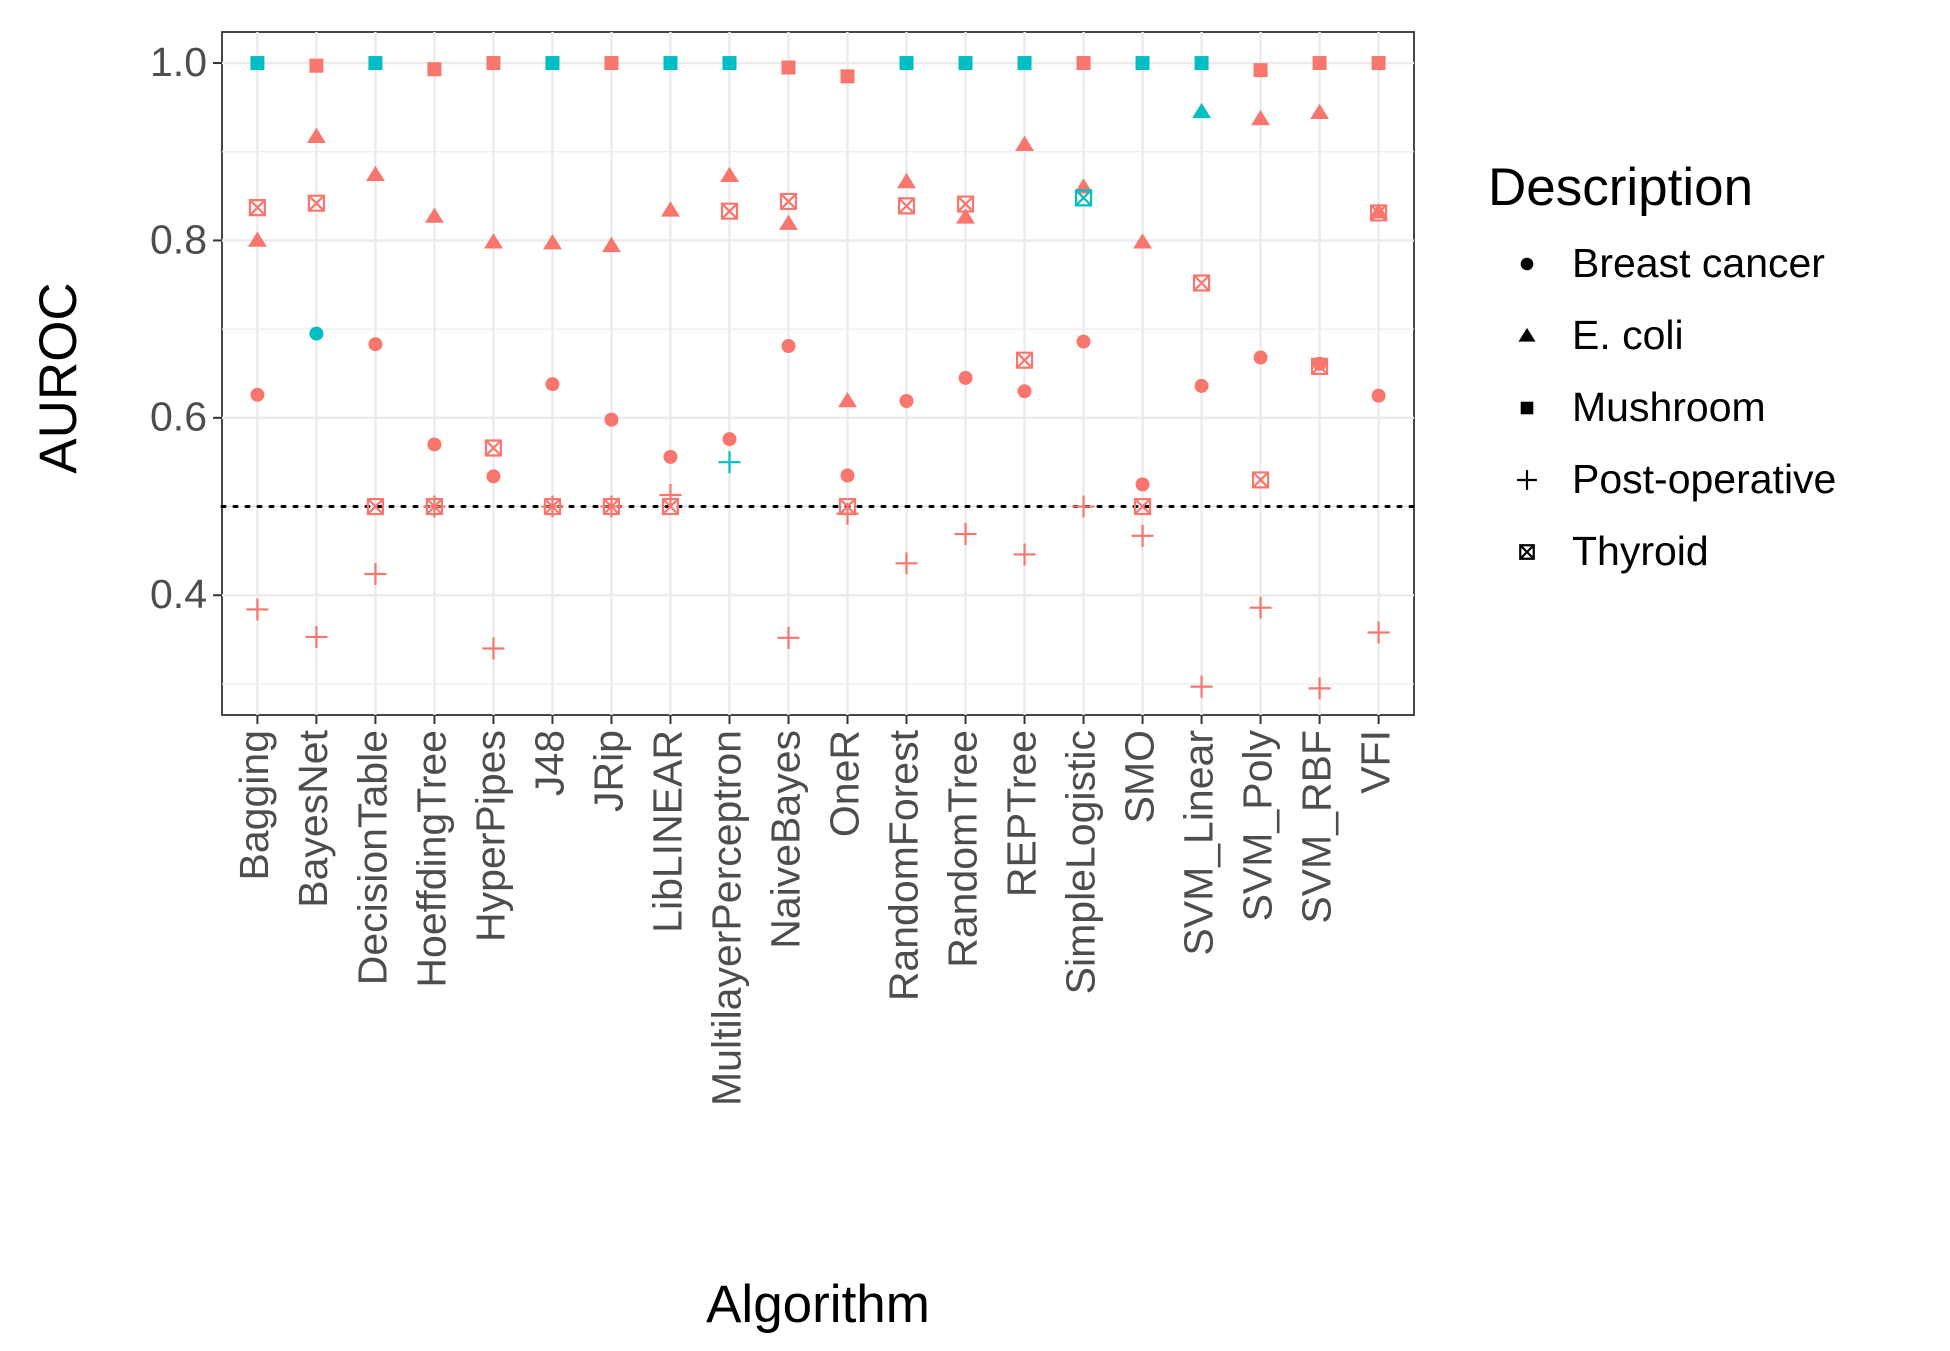  Describe the element at coordinates (844, 783) in the screenshot. I see `x-tick-label: OneR` at that location.